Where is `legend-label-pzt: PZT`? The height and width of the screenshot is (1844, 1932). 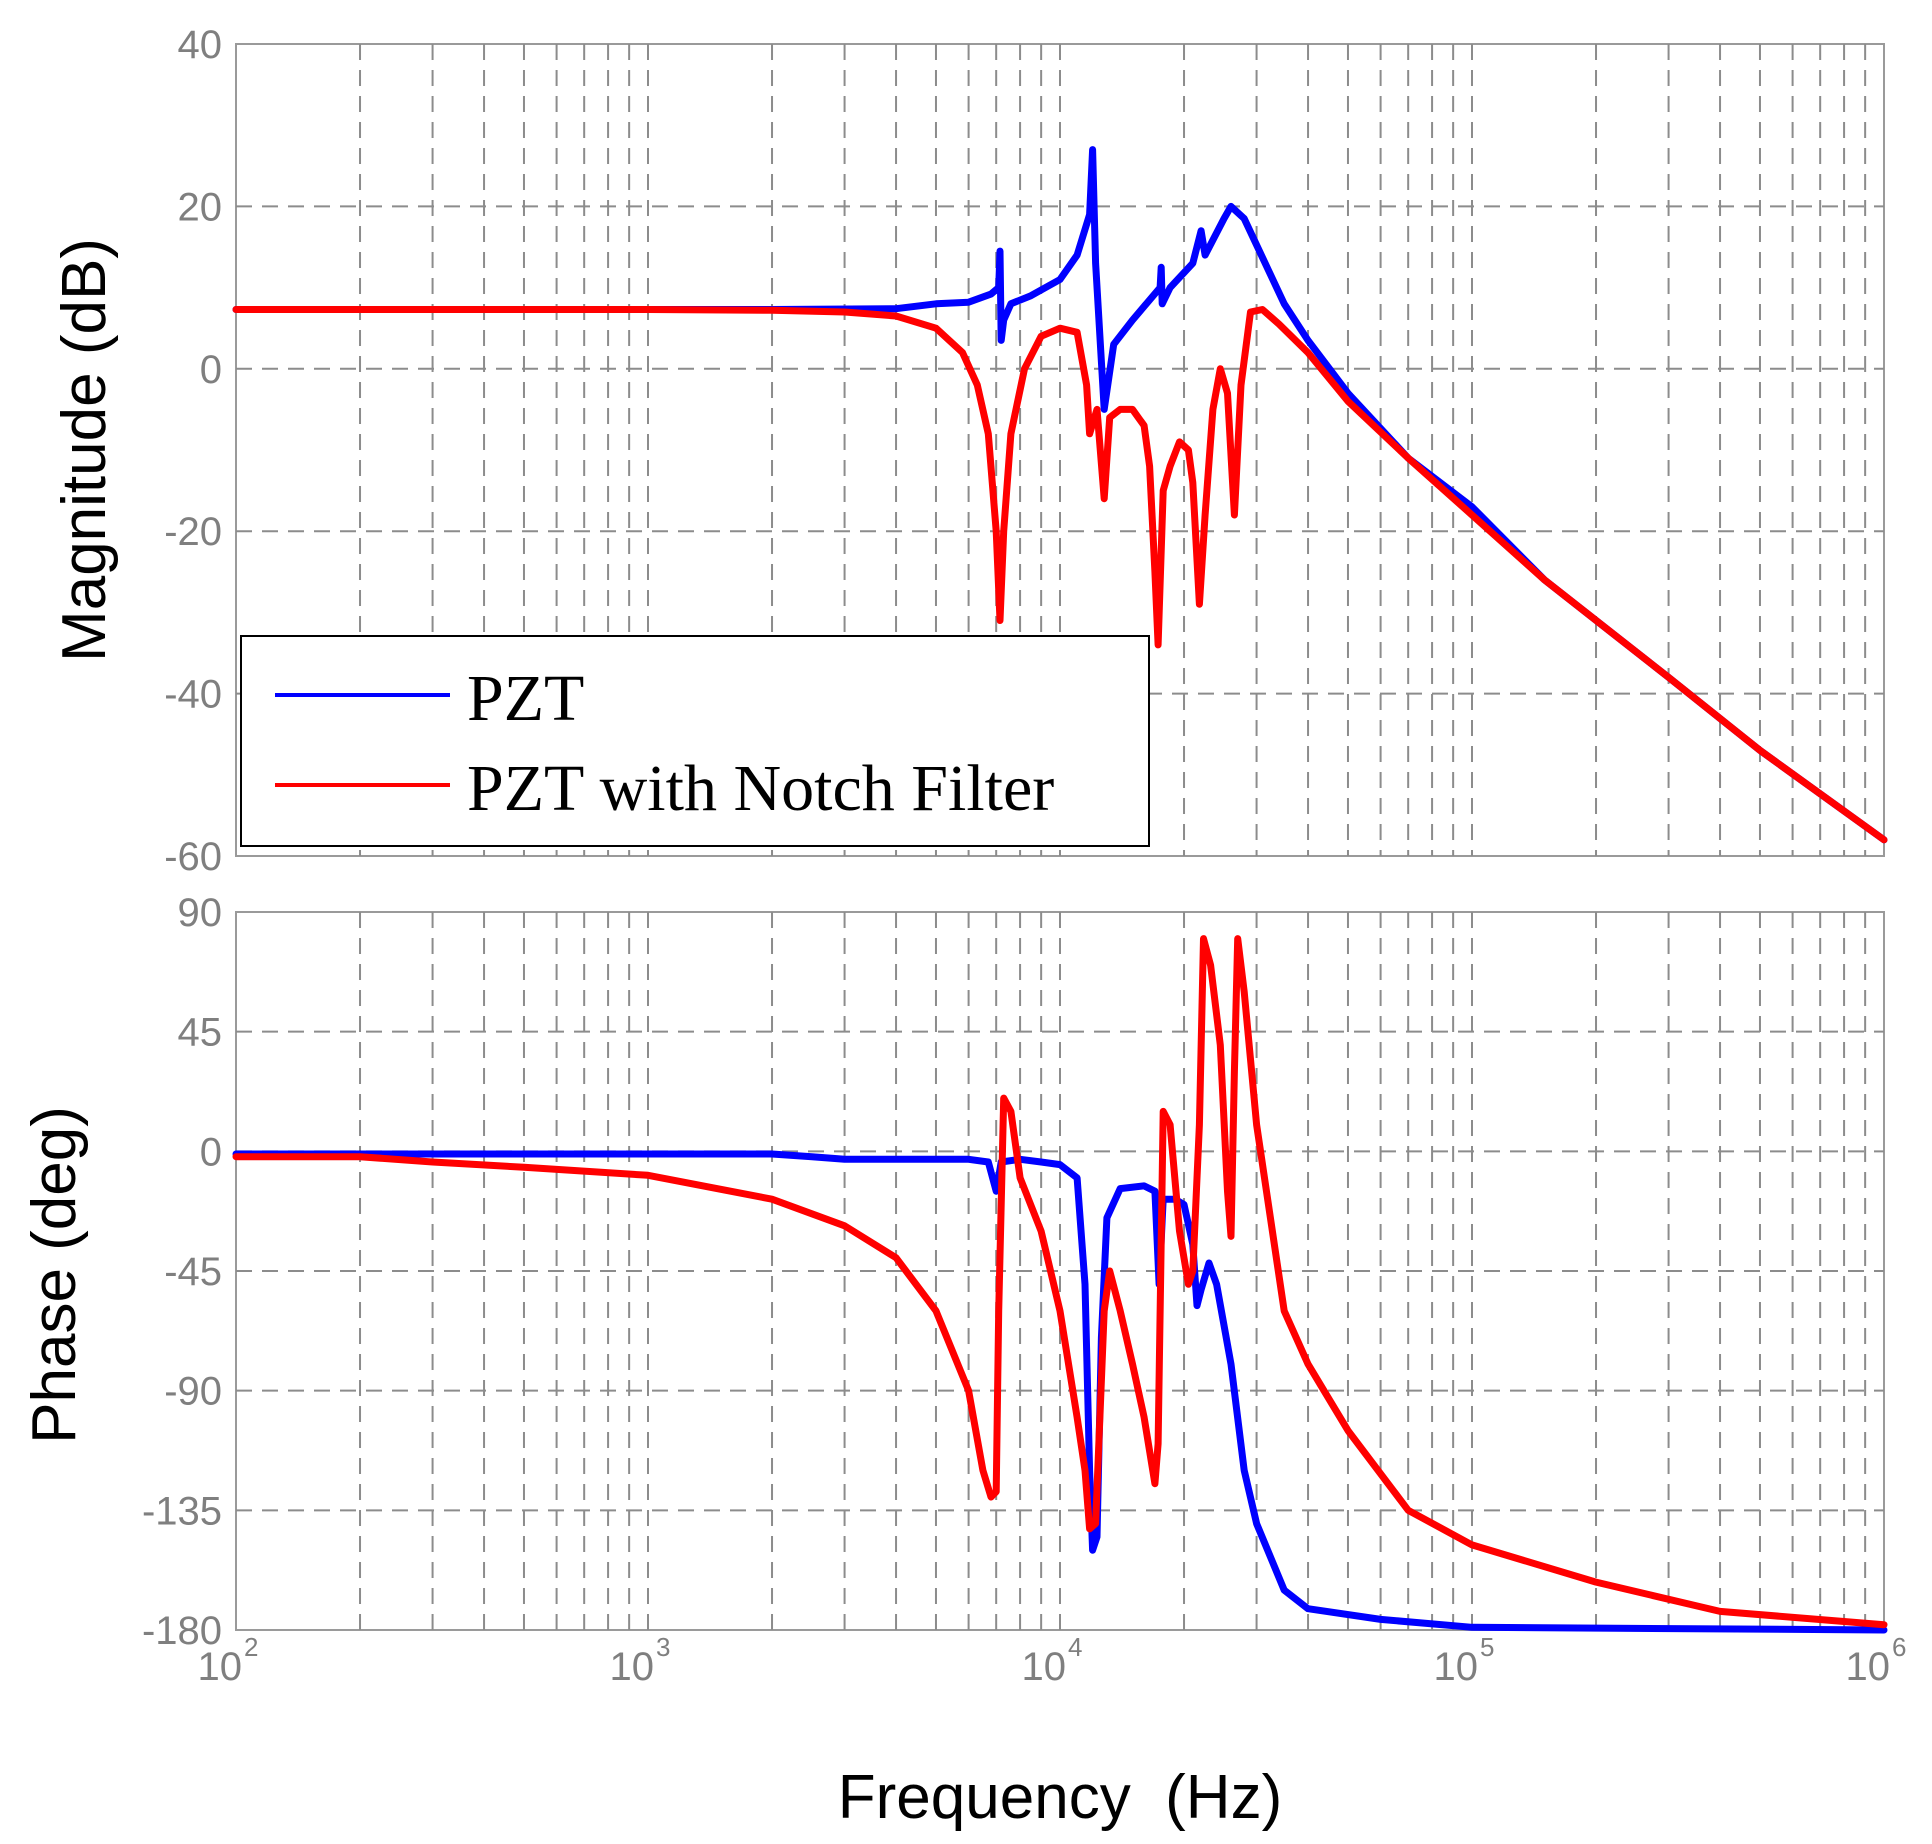 legend-label-pzt: PZT is located at coordinates (525, 698).